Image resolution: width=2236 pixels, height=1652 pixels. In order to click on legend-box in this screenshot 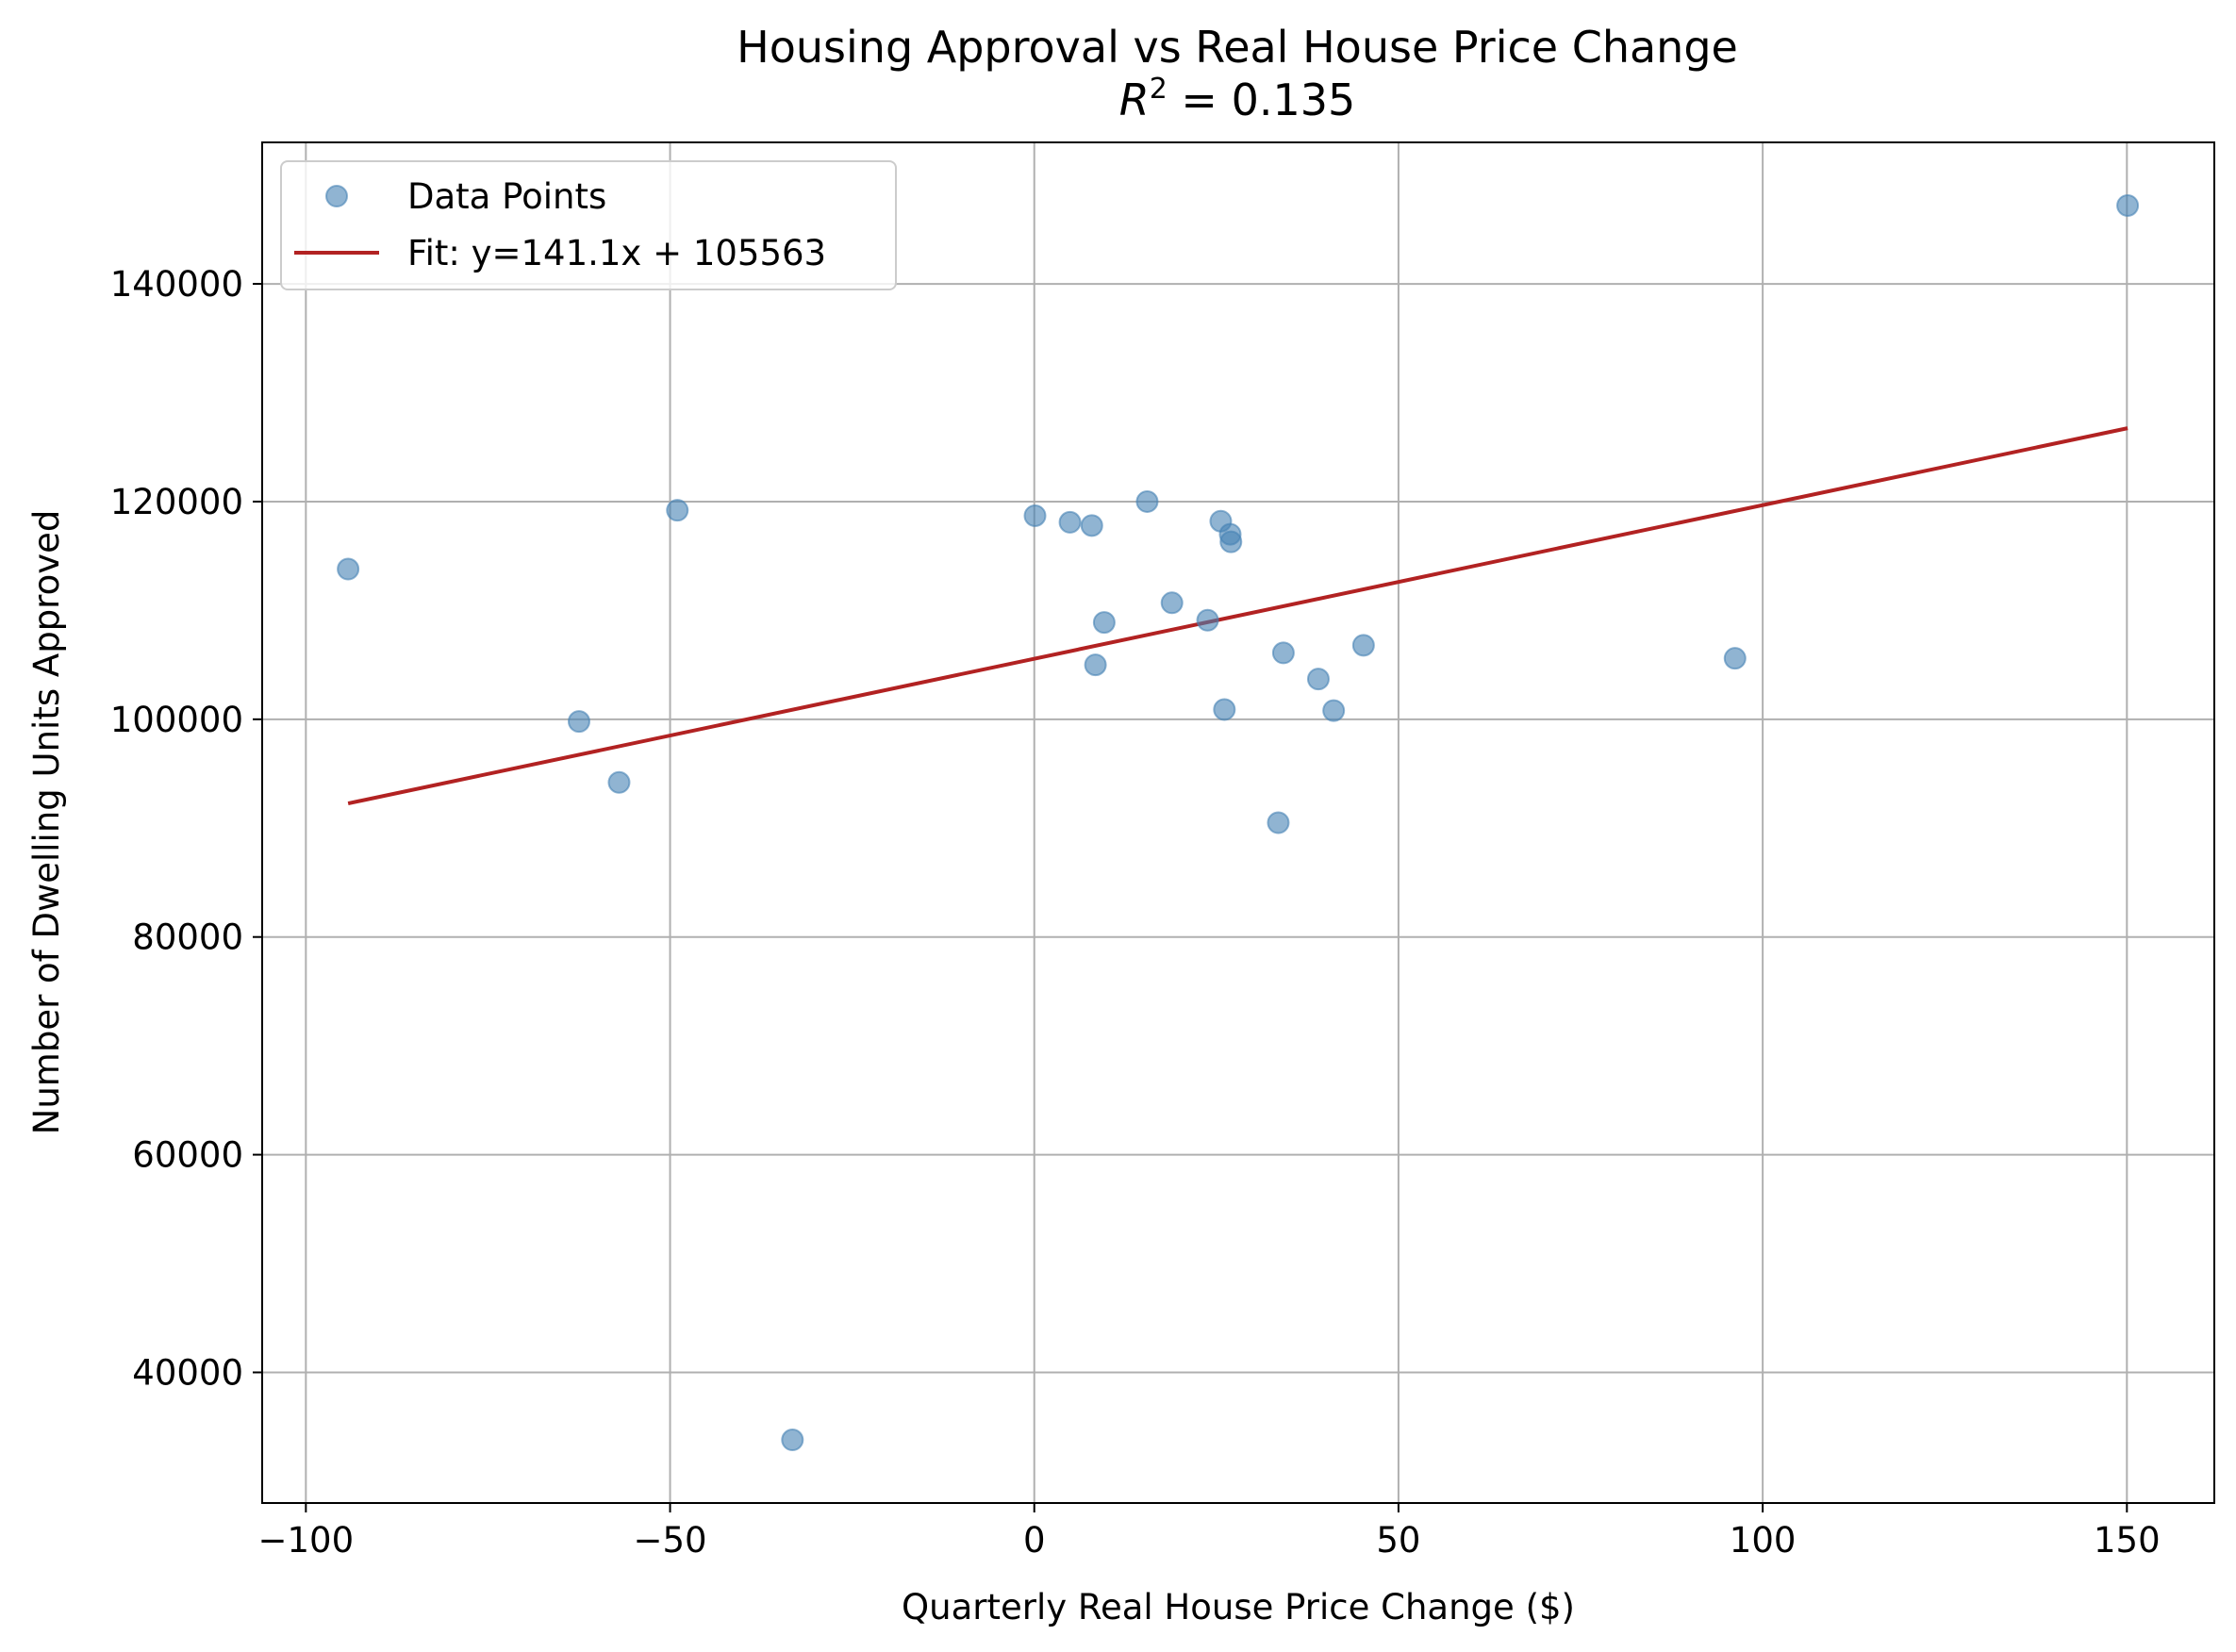, I will do `click(588, 225)`.